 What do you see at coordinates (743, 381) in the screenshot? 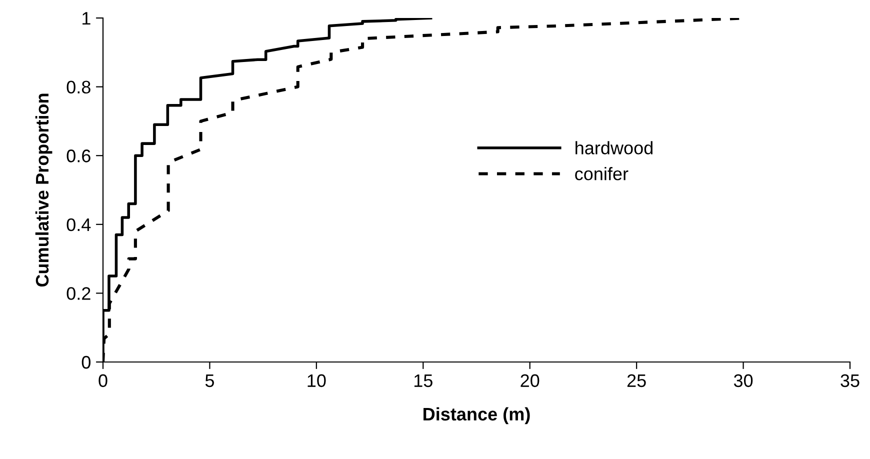
I see `x-tick-label: 30` at bounding box center [743, 381].